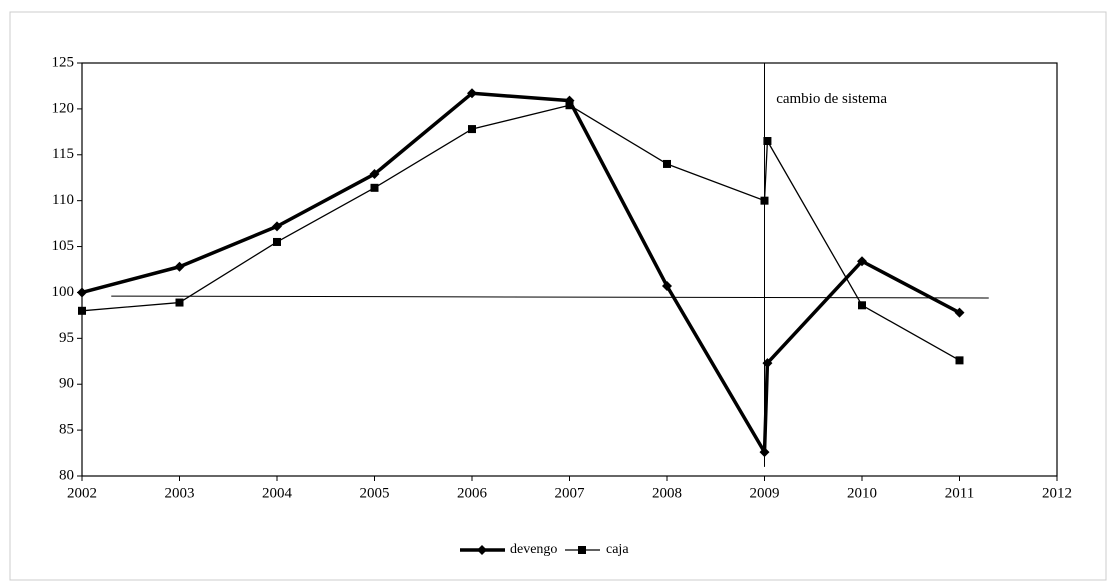 The image size is (1107, 581). I want to click on x-tick-label: 2009, so click(765, 493).